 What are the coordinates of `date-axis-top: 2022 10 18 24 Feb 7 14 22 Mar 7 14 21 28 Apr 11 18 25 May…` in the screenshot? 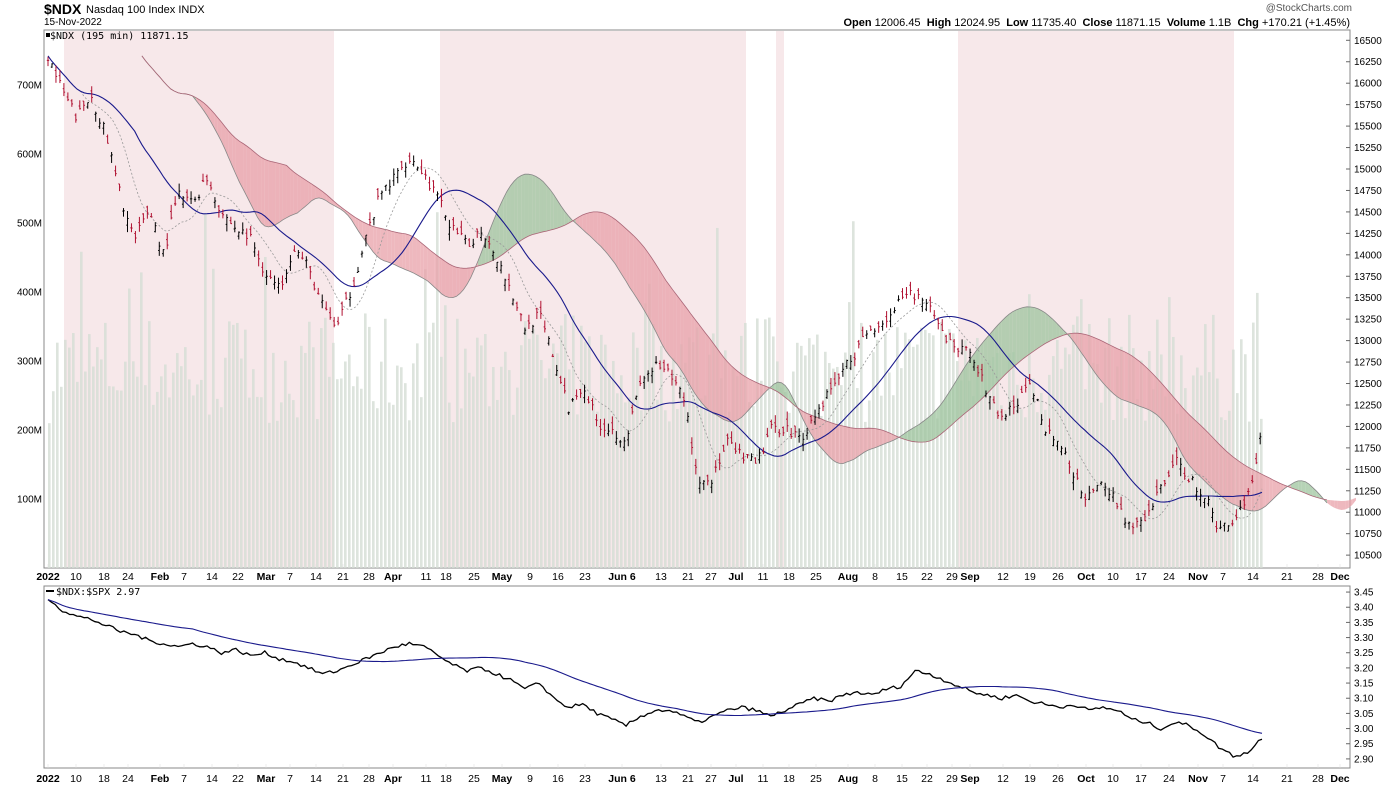 It's located at (693, 573).